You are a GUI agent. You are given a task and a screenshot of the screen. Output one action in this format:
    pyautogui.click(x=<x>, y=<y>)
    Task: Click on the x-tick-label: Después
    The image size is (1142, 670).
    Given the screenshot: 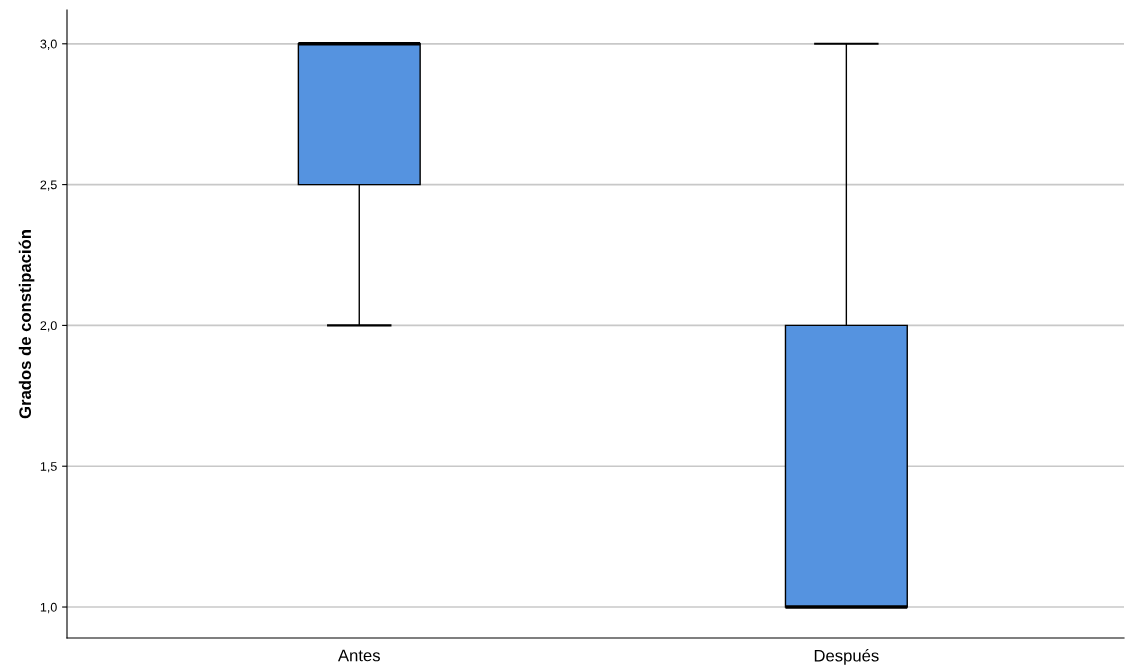 What is the action you would take?
    pyautogui.click(x=846, y=657)
    